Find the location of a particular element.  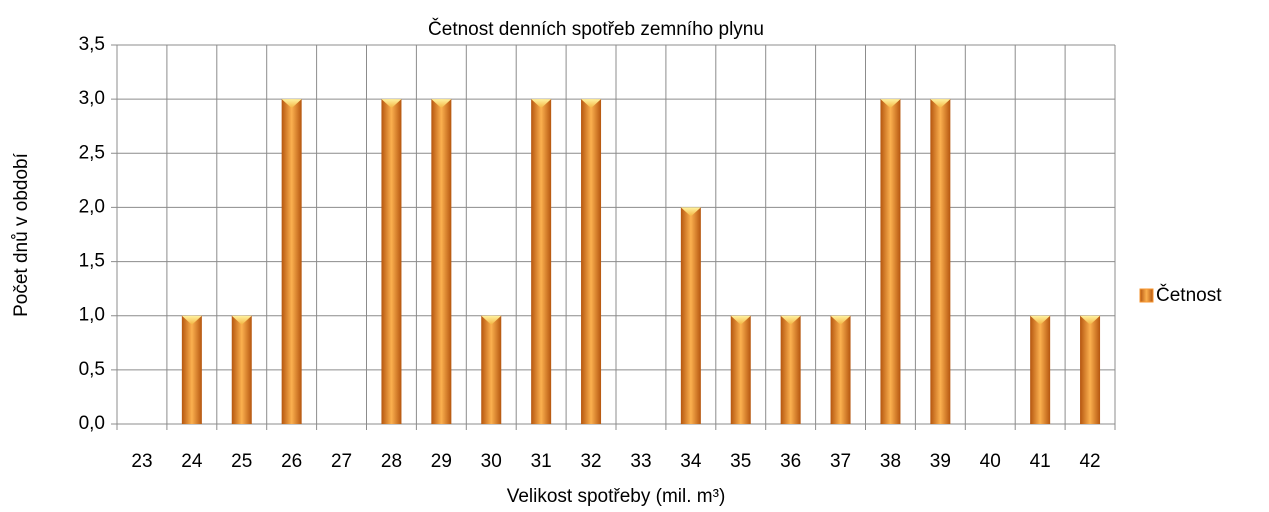

x-tick-label: 28 is located at coordinates (391, 461).